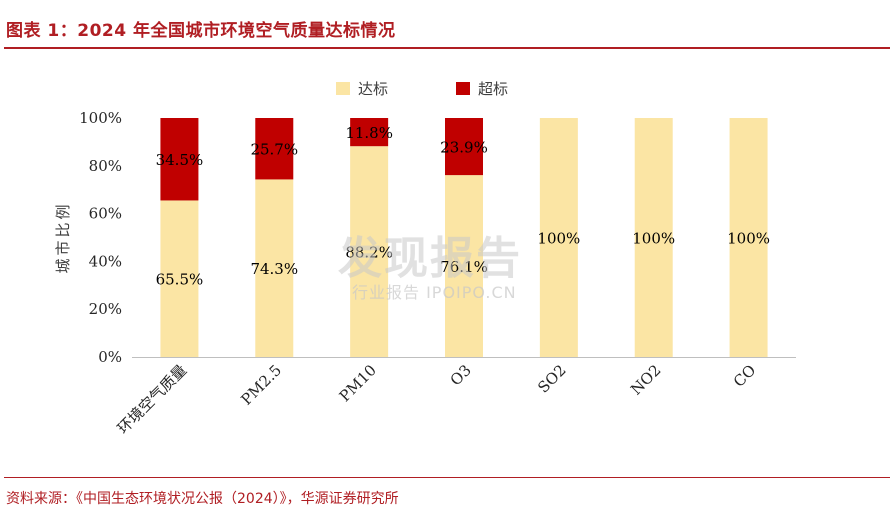 Image resolution: width=895 pixels, height=518 pixels. Describe the element at coordinates (373, 89) in the screenshot. I see `legend-label-0: 达标` at that location.